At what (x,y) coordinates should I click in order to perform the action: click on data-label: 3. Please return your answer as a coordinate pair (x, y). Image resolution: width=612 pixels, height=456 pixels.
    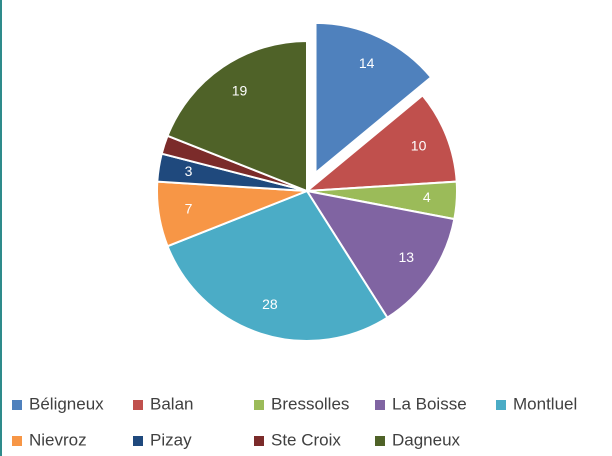
    Looking at the image, I should click on (189, 171).